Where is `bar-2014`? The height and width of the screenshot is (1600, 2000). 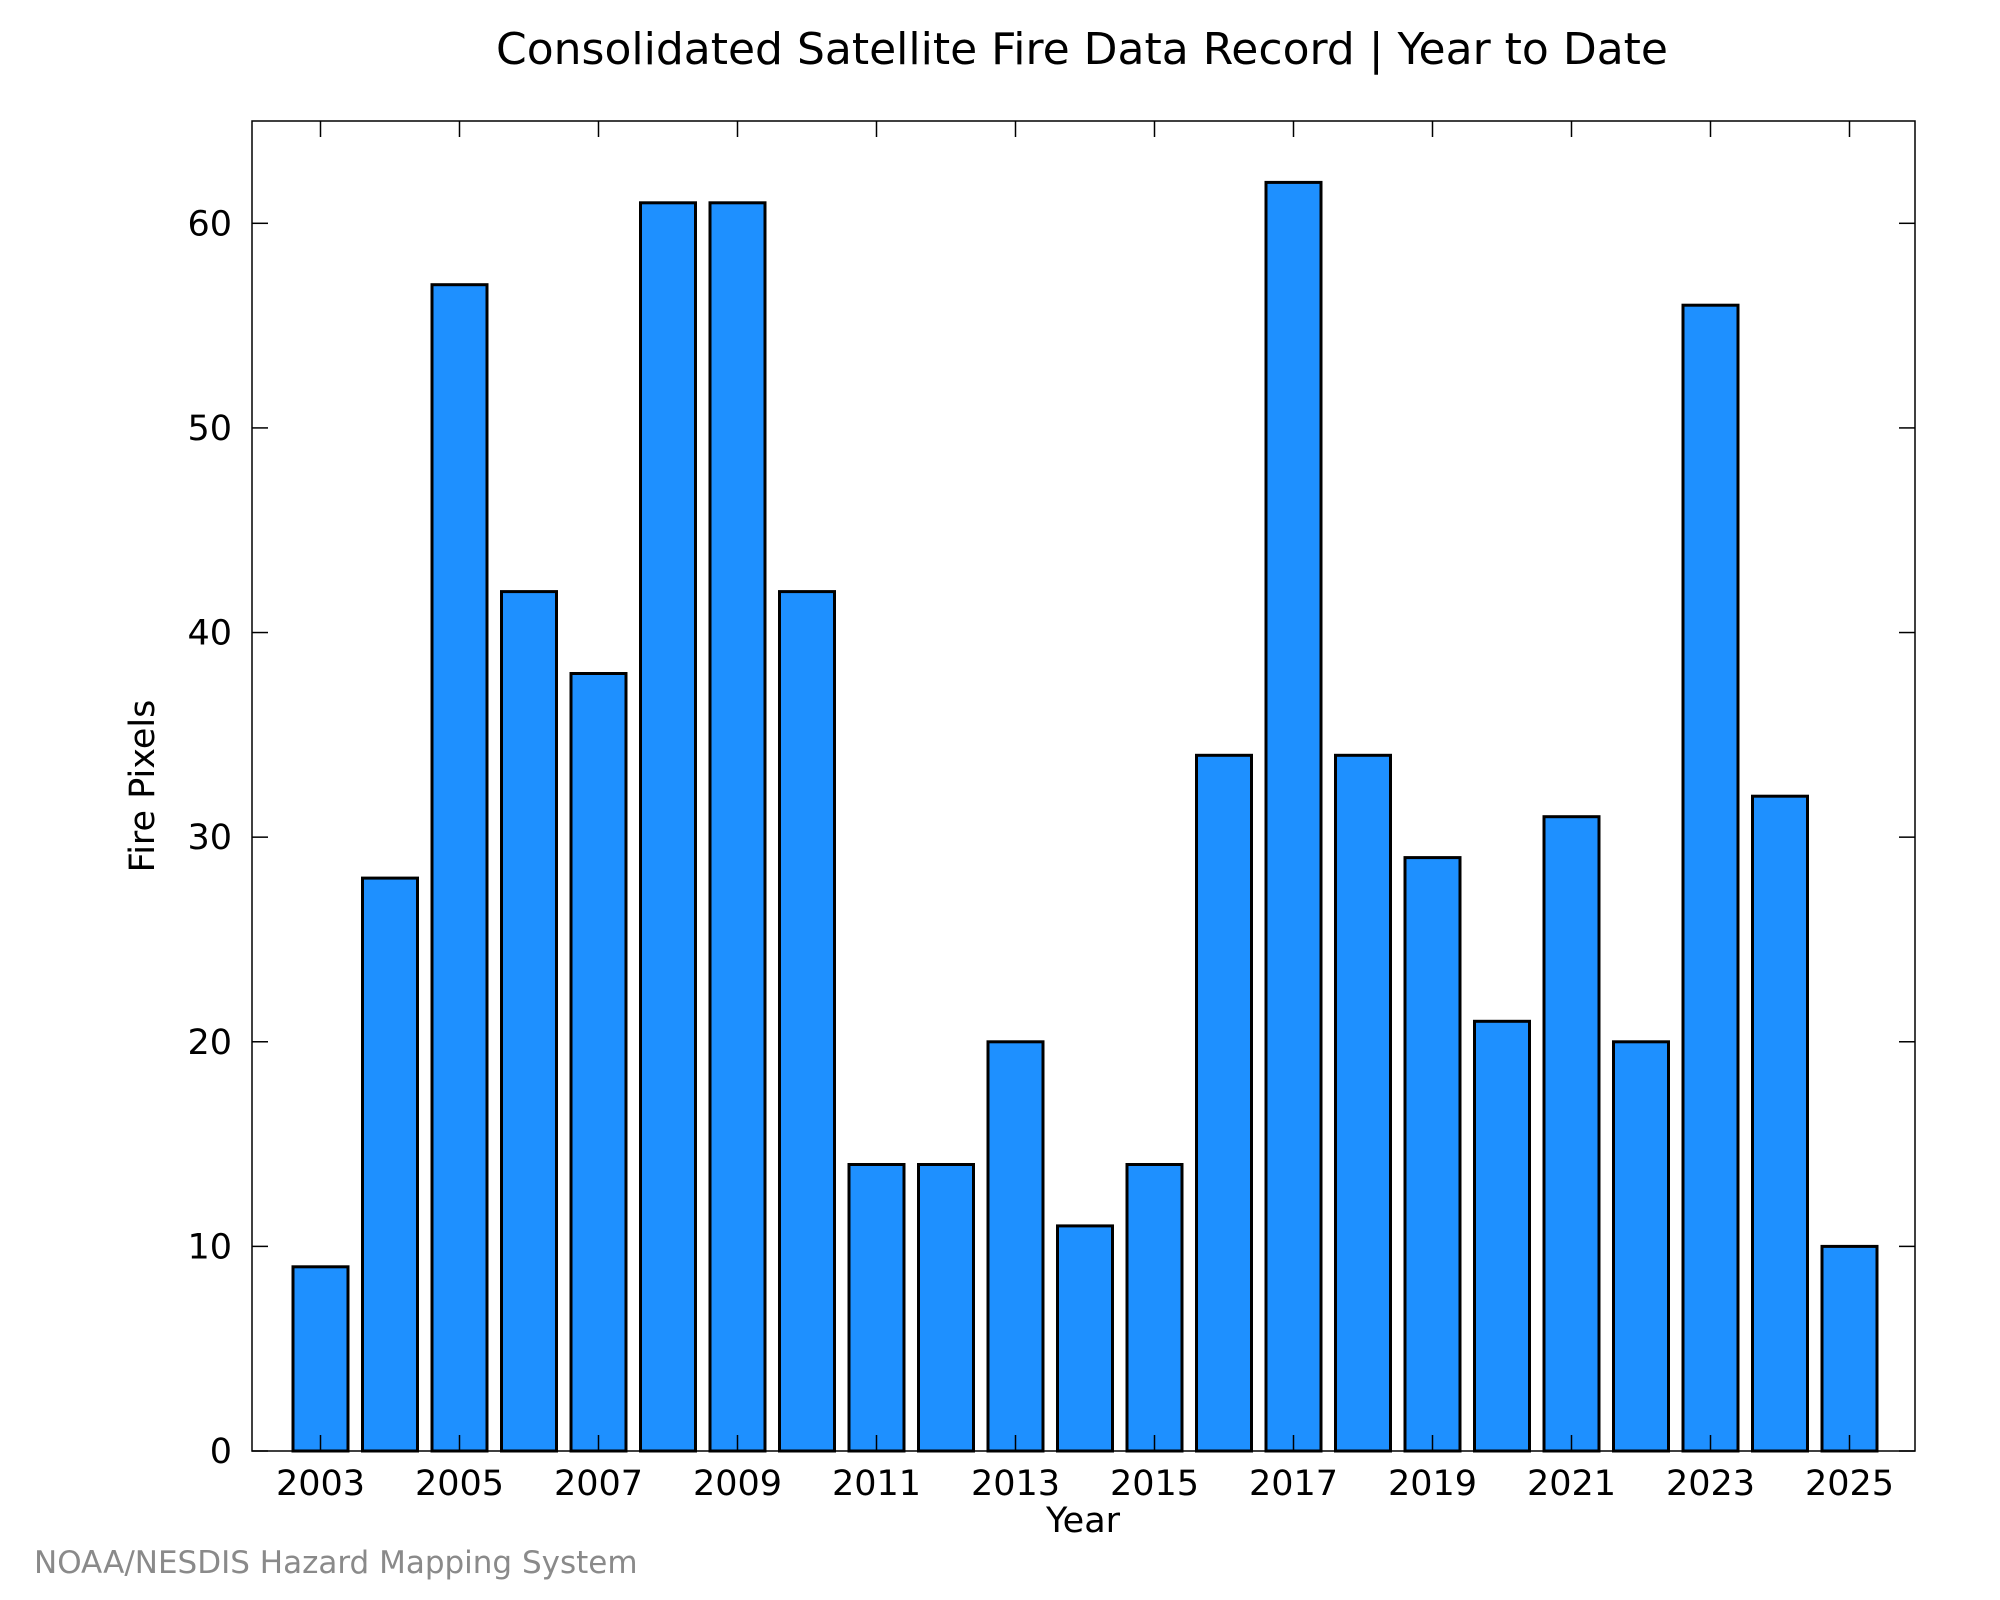 bar-2014 is located at coordinates (1085, 1338).